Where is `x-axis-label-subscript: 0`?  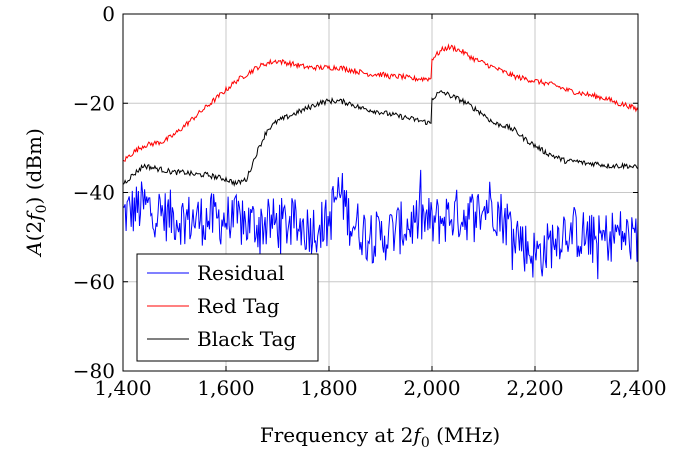 x-axis-label-subscript: 0 is located at coordinates (425, 442).